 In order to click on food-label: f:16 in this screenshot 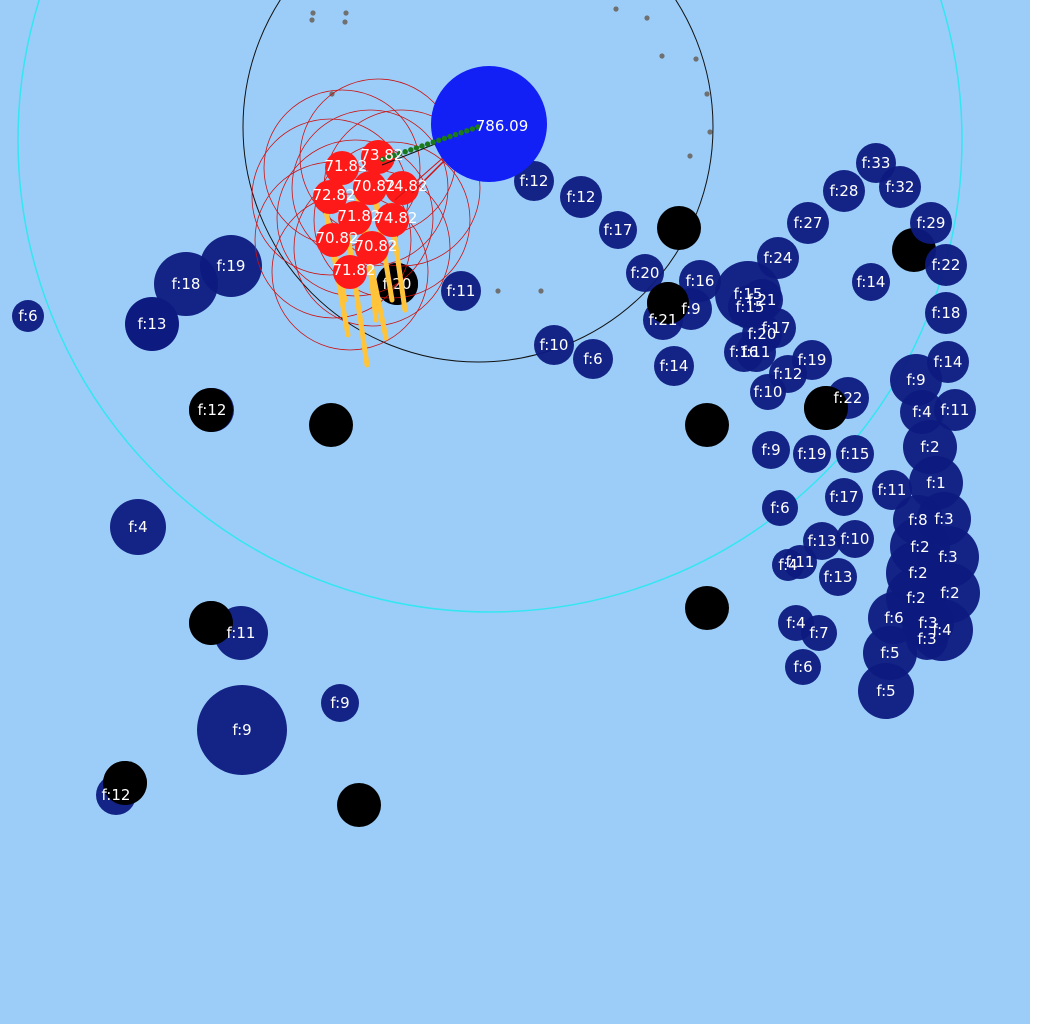, I will do `click(700, 281)`.